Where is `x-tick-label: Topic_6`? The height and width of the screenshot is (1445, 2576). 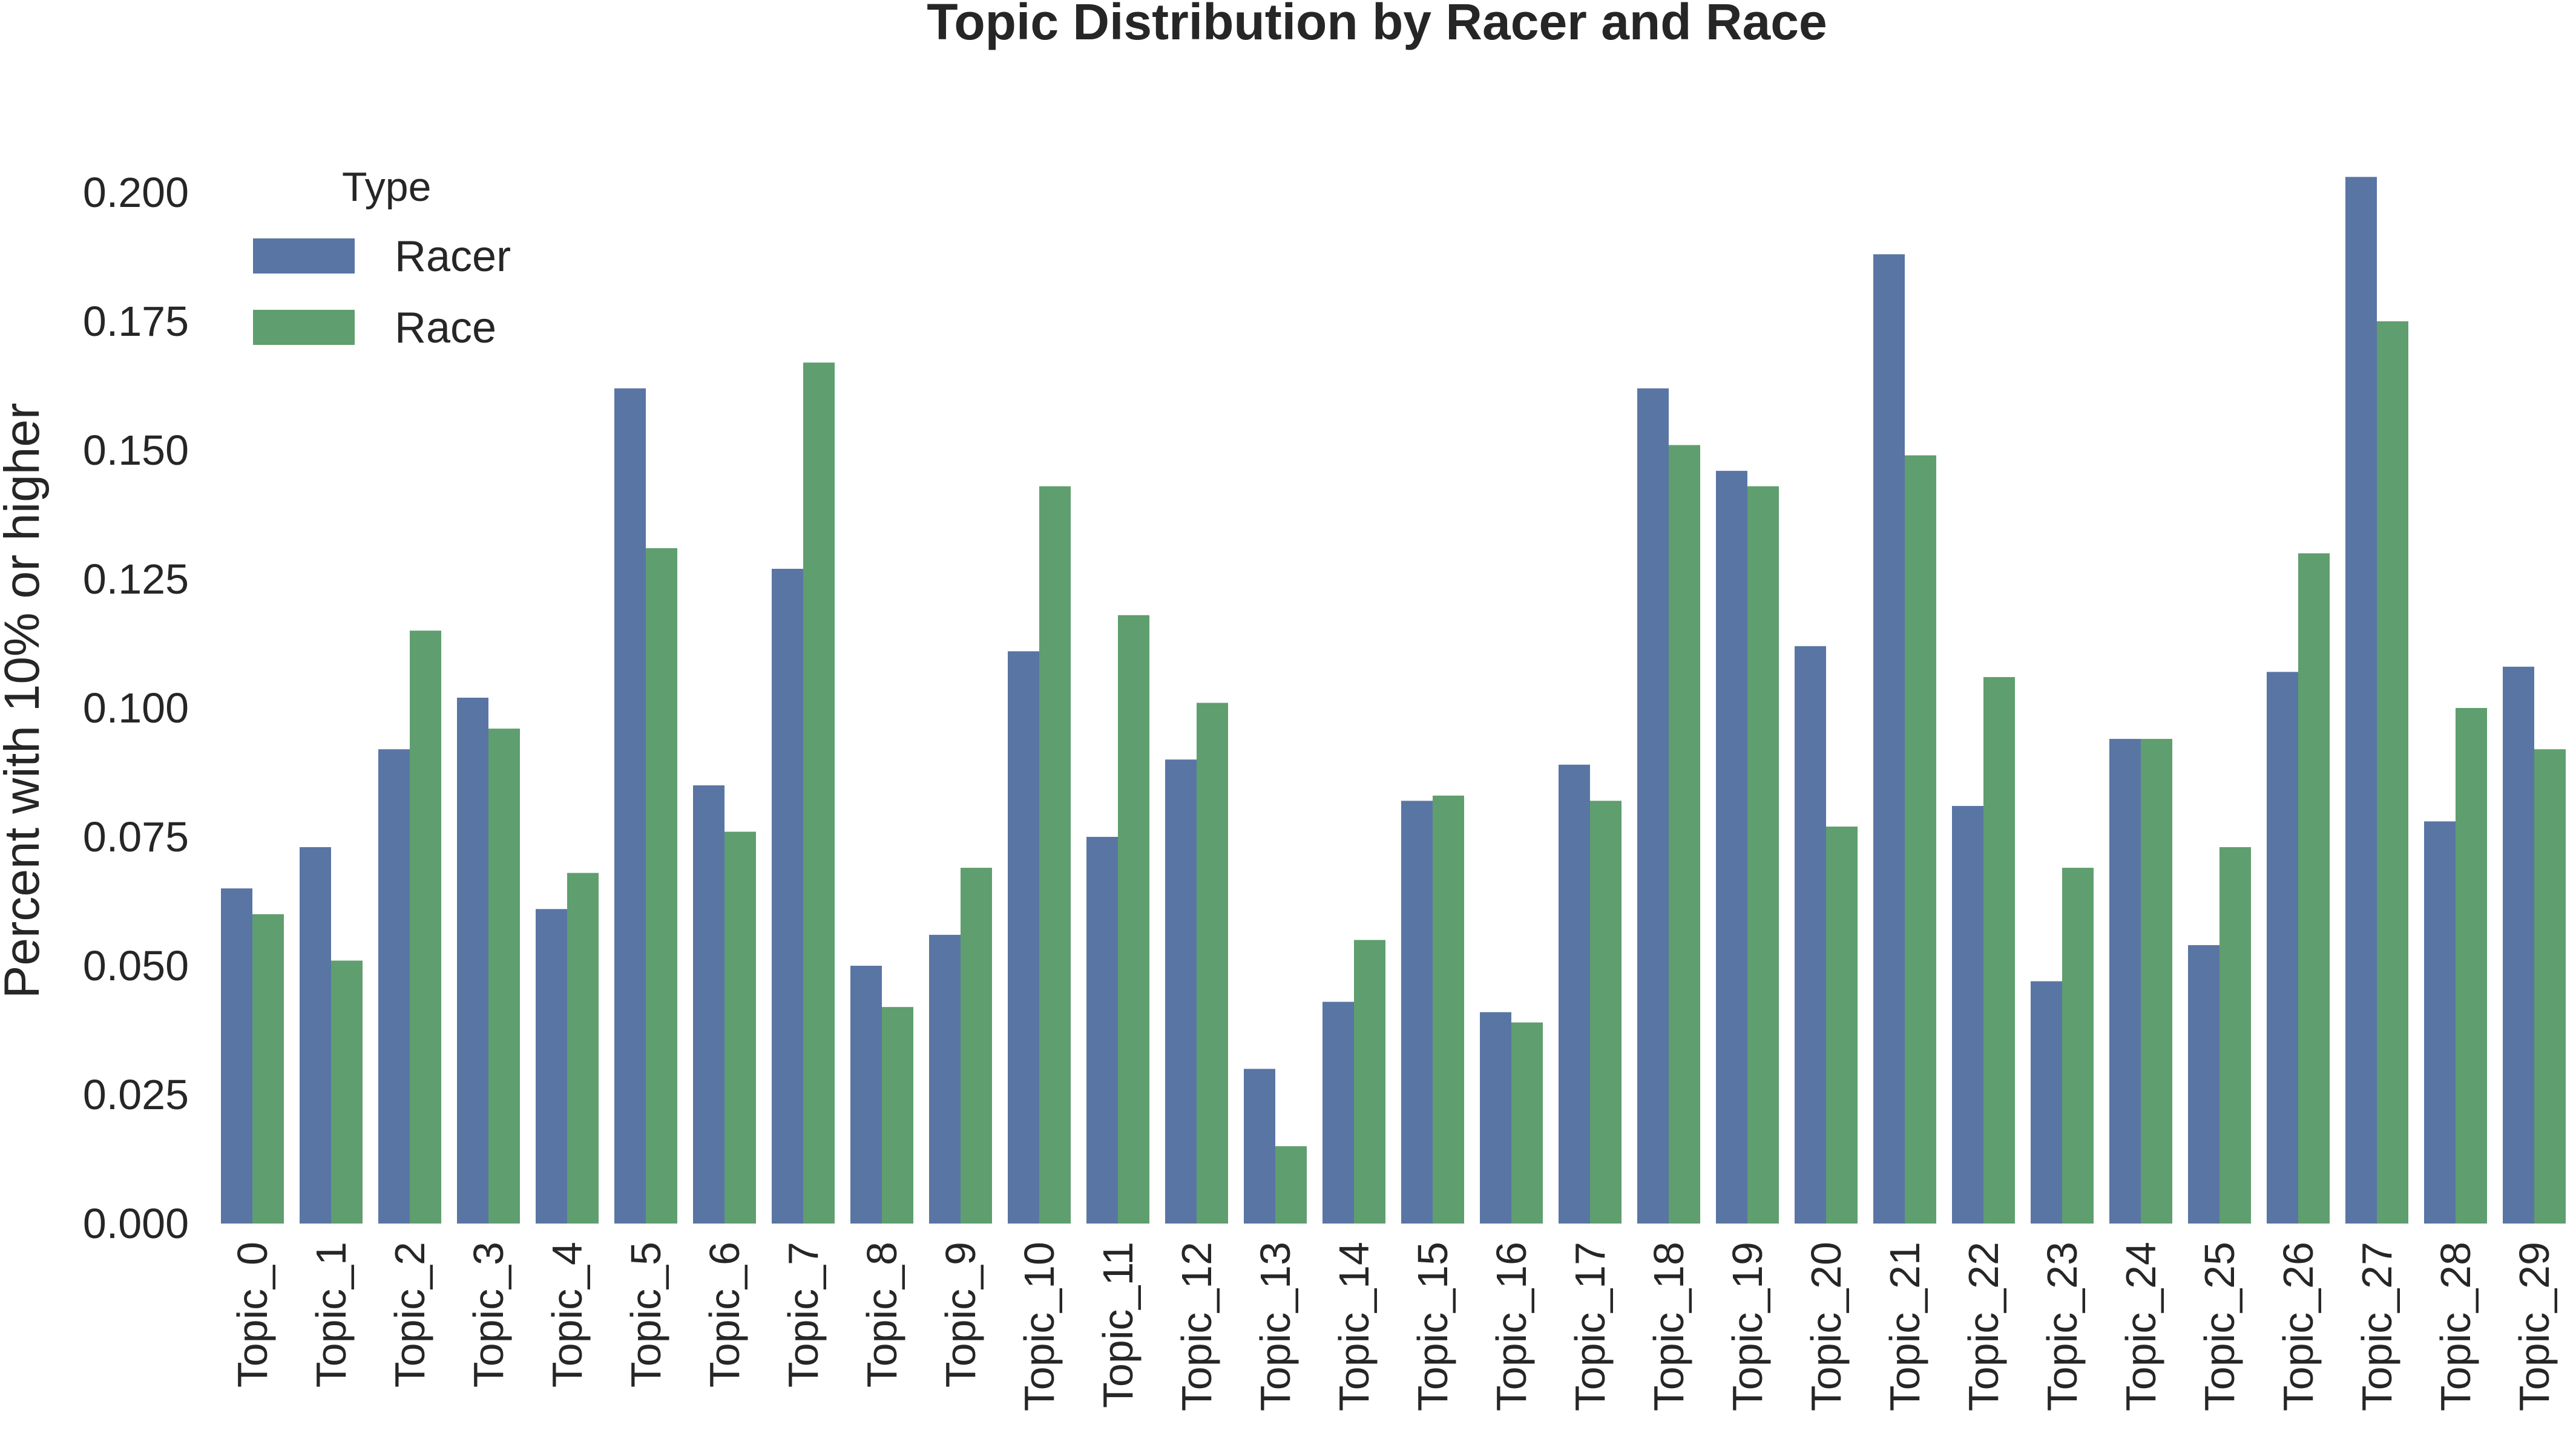
x-tick-label: Topic_6 is located at coordinates (724, 1315).